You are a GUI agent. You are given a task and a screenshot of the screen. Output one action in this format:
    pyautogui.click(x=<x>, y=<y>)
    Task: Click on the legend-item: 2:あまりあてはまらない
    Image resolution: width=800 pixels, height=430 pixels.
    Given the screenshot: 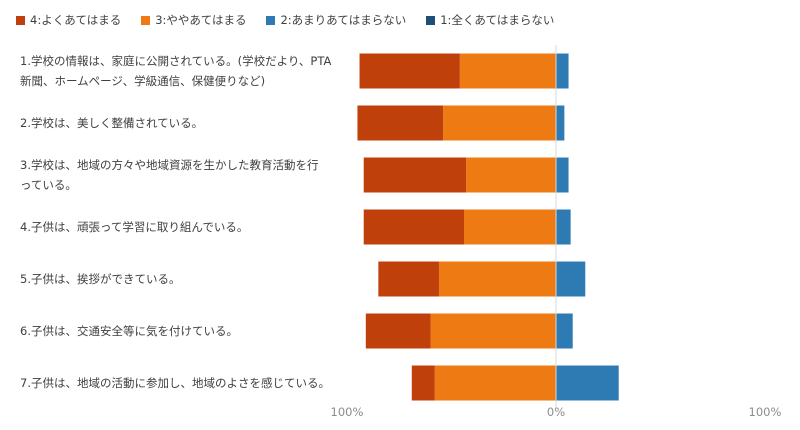 What is the action you would take?
    pyautogui.click(x=336, y=20)
    